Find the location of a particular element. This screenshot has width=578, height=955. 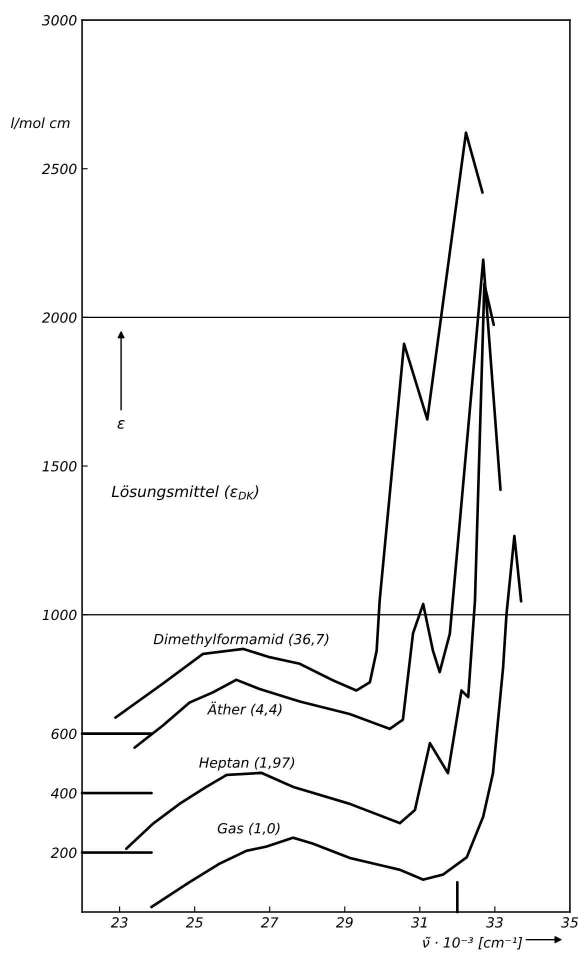

y-tick-label: 400 is located at coordinates (63, 793).